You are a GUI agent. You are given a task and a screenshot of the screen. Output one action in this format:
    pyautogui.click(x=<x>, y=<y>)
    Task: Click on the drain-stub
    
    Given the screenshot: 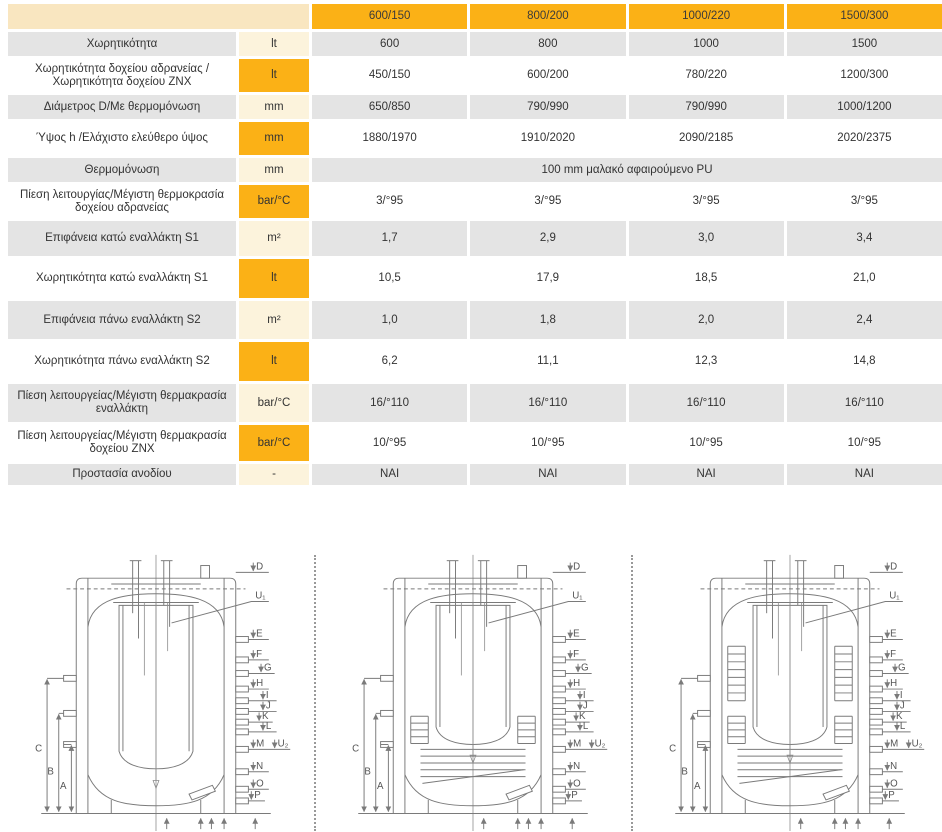 What is the action you would take?
    pyautogui.click(x=836, y=792)
    